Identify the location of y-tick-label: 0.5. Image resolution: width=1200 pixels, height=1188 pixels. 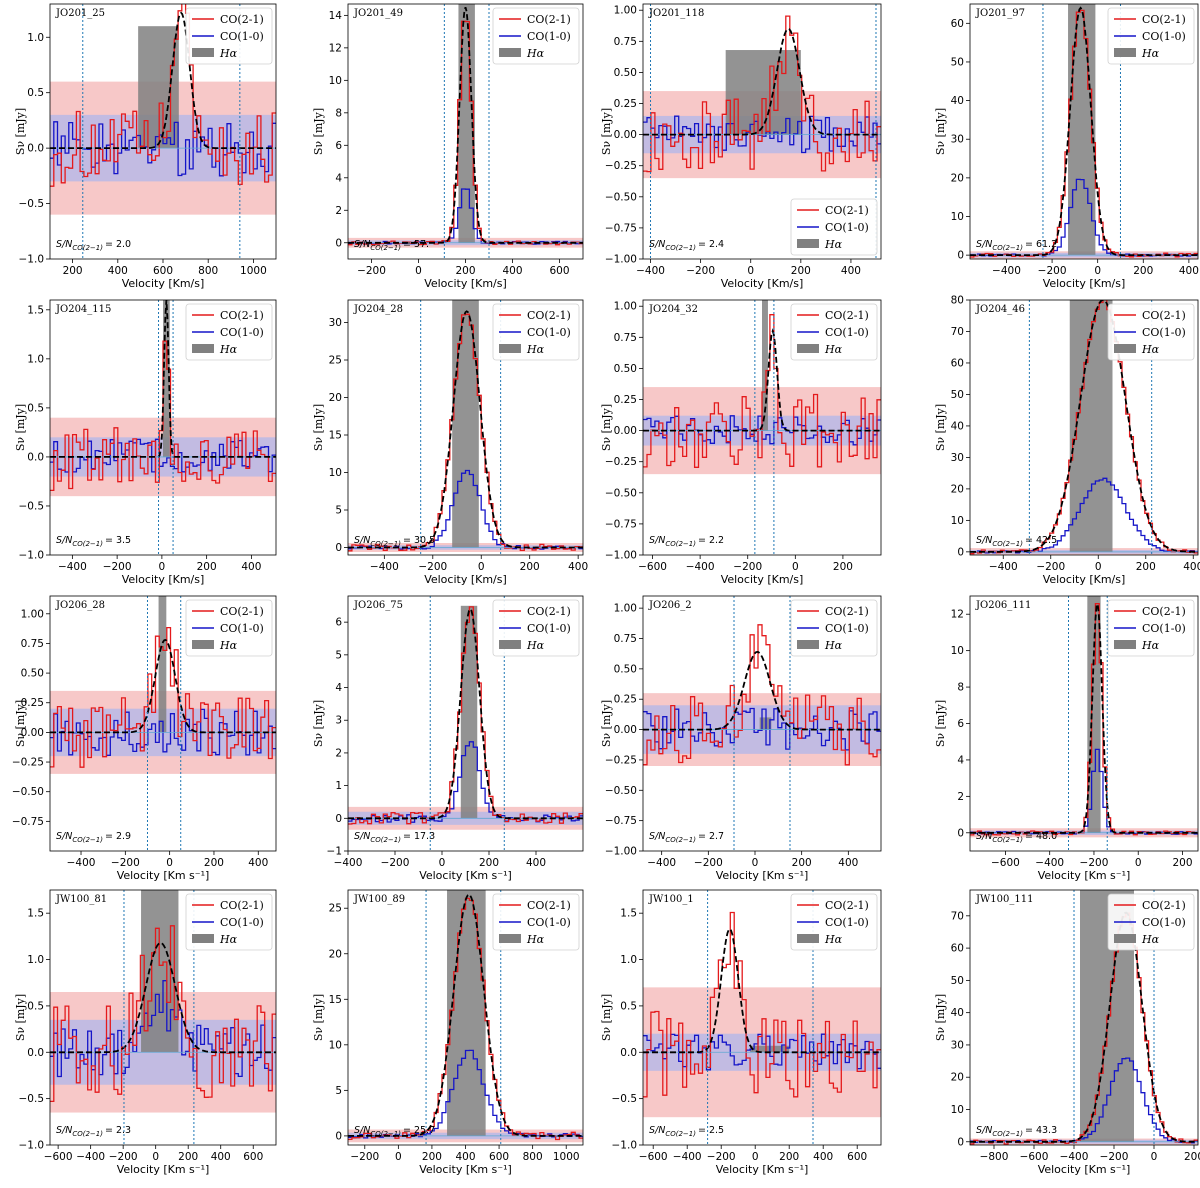
(35, 93).